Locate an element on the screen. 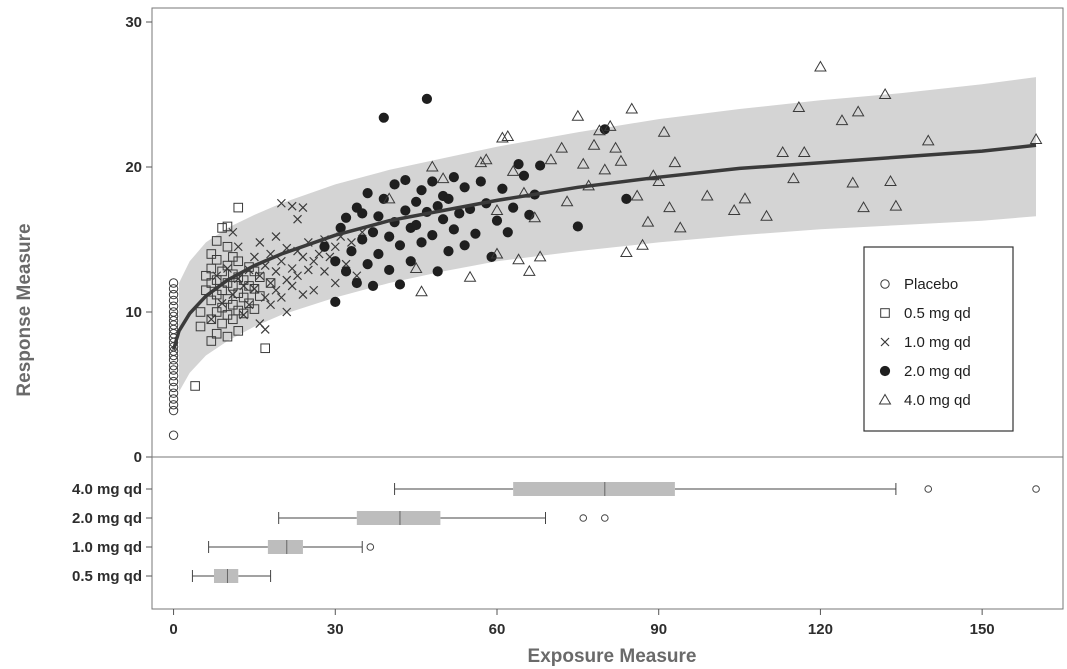 This screenshot has width=1067, height=669. y-tick-label: 20 is located at coordinates (133, 167).